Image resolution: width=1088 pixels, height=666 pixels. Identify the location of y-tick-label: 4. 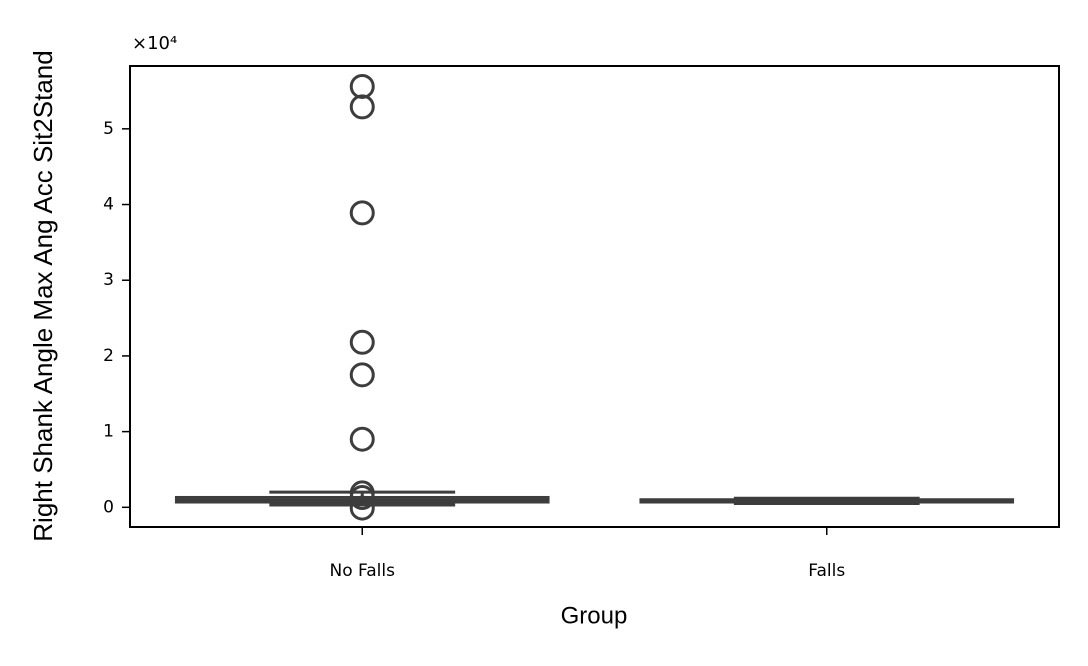
(108, 205).